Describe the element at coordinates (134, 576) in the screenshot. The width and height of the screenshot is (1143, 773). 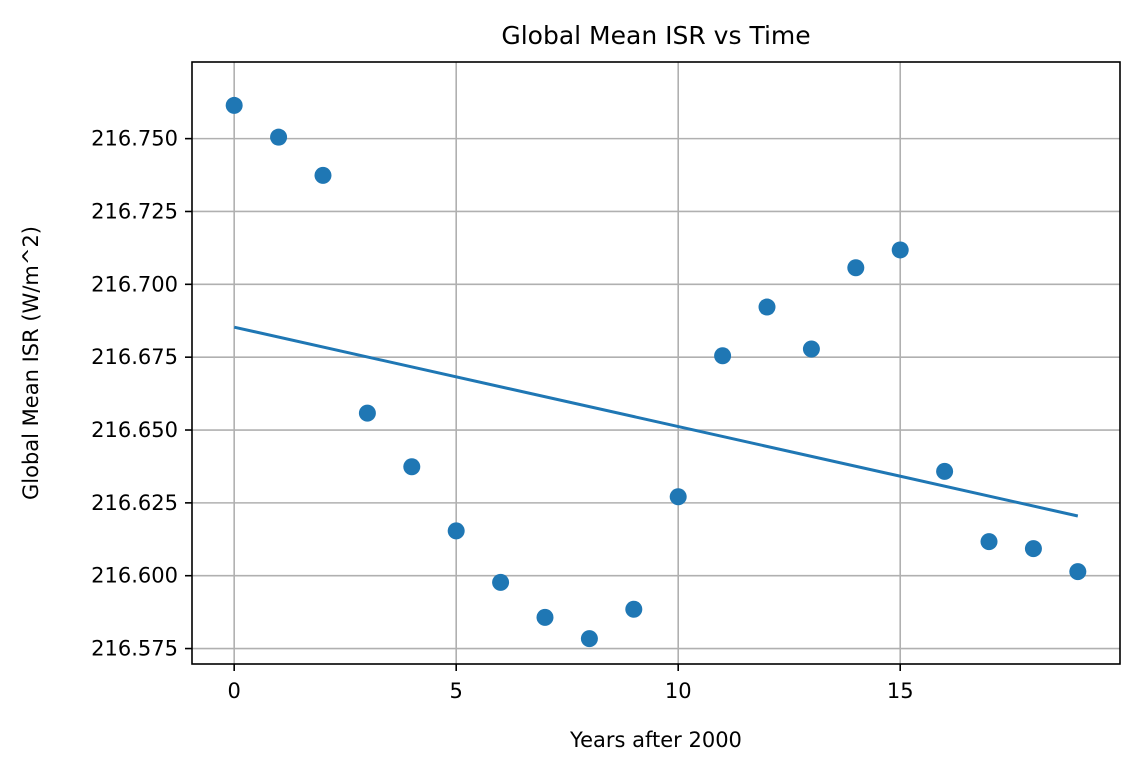
I see `y-tick-label: 216.600` at that location.